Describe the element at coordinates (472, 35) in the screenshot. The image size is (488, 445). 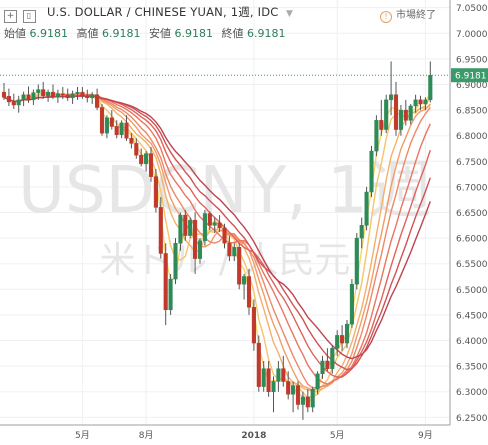
I see `y-tick-label: 7.0000` at that location.